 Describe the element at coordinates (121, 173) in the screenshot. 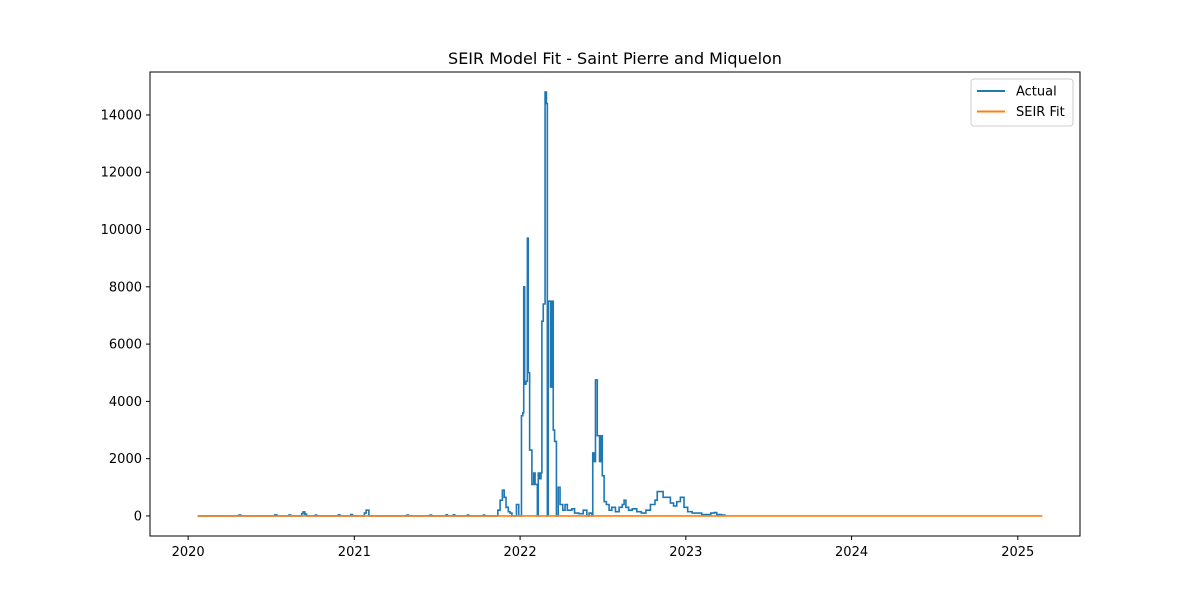

I see `y-tick-label: 12000` at that location.